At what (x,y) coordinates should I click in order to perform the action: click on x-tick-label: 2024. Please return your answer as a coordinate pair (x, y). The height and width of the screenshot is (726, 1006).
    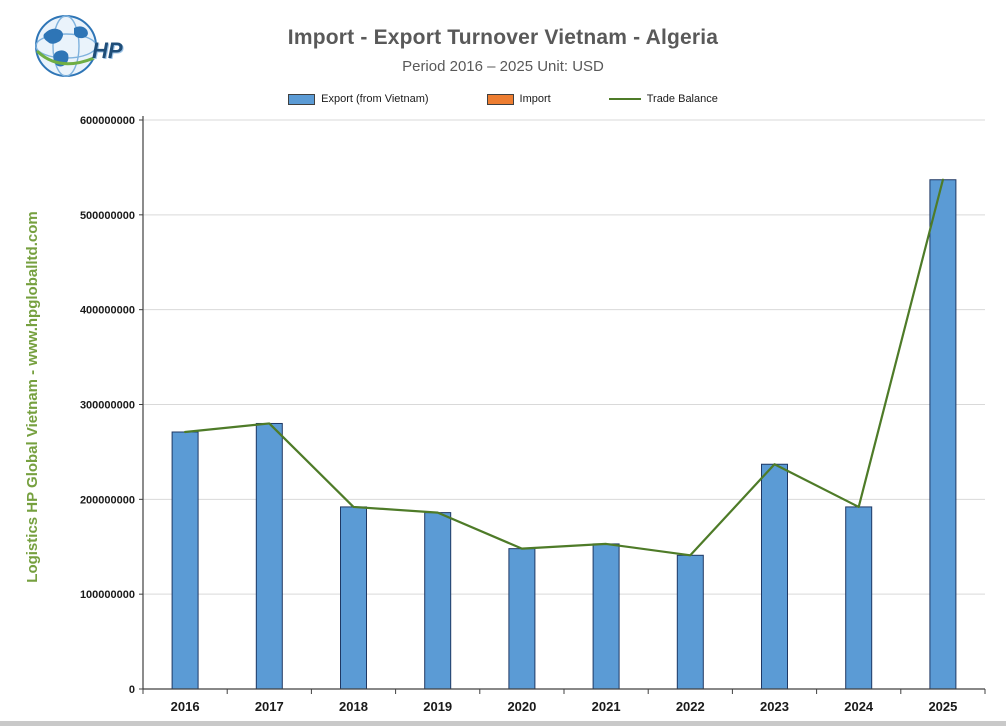
    Looking at the image, I should click on (859, 706).